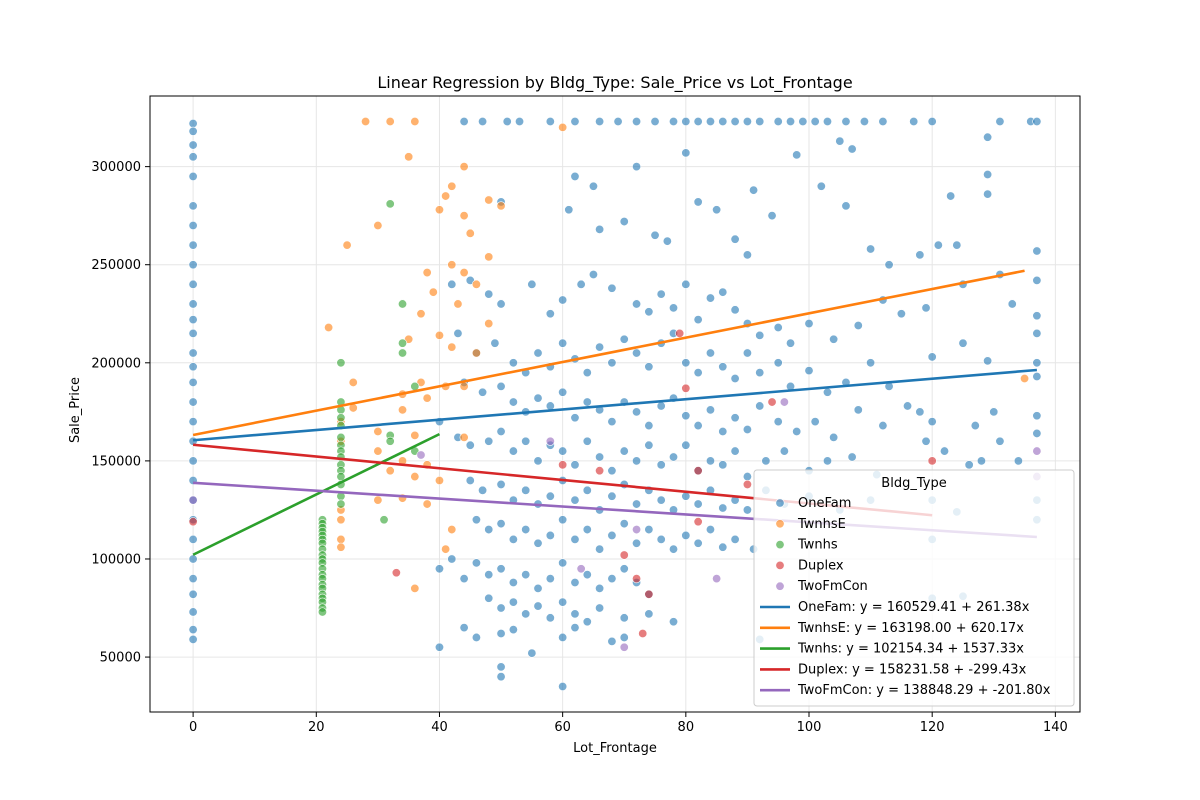  I want to click on y-tick-label: 250000, so click(116, 265).